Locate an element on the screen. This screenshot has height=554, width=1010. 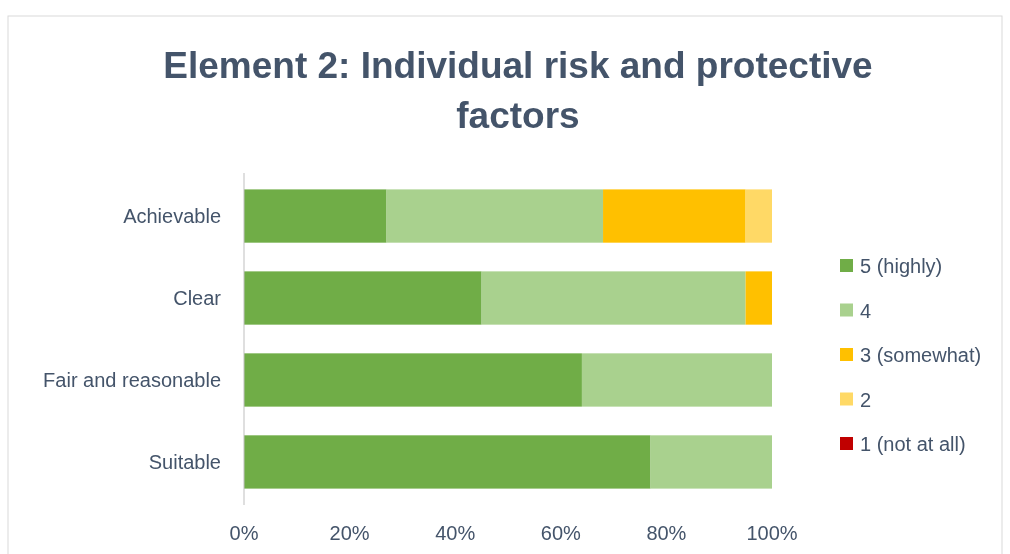
x-tick-label: 20% is located at coordinates (349, 533).